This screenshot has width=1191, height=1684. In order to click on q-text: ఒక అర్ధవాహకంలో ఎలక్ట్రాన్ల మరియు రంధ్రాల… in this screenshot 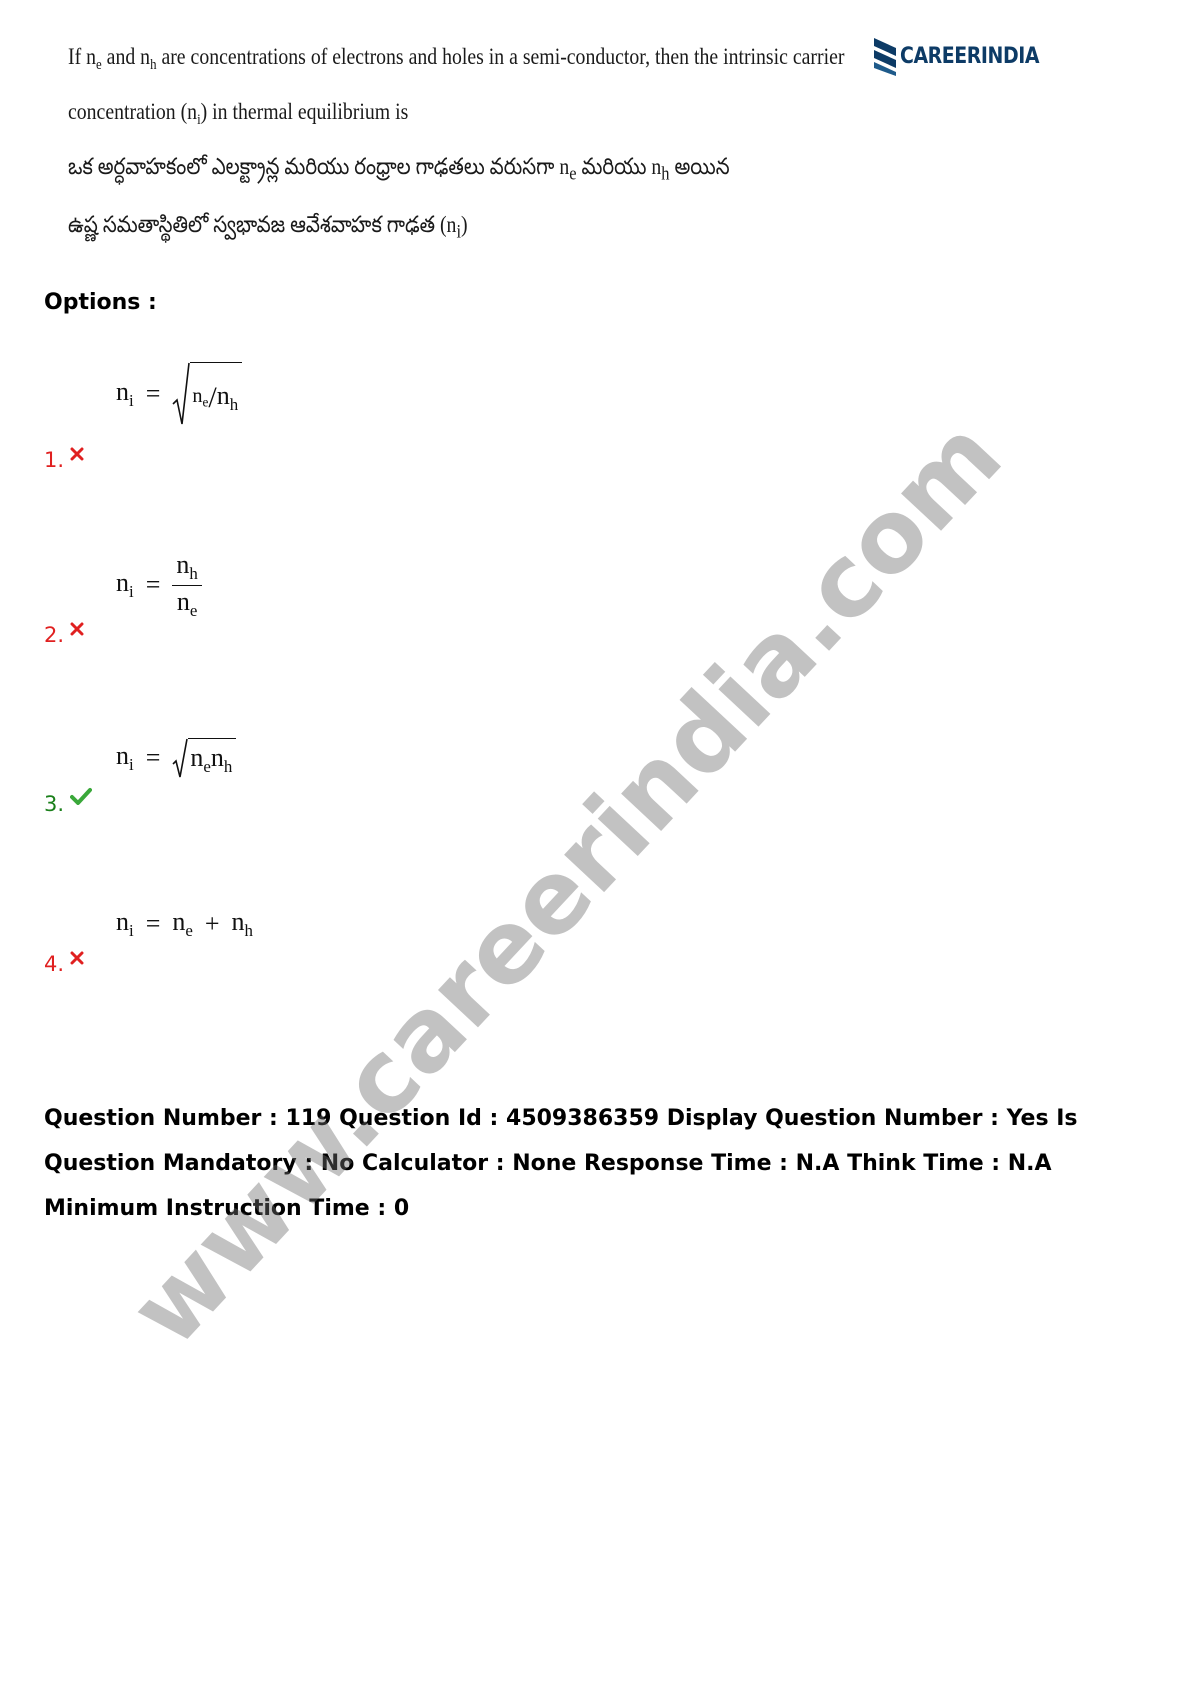, I will do `click(319, 166)`.